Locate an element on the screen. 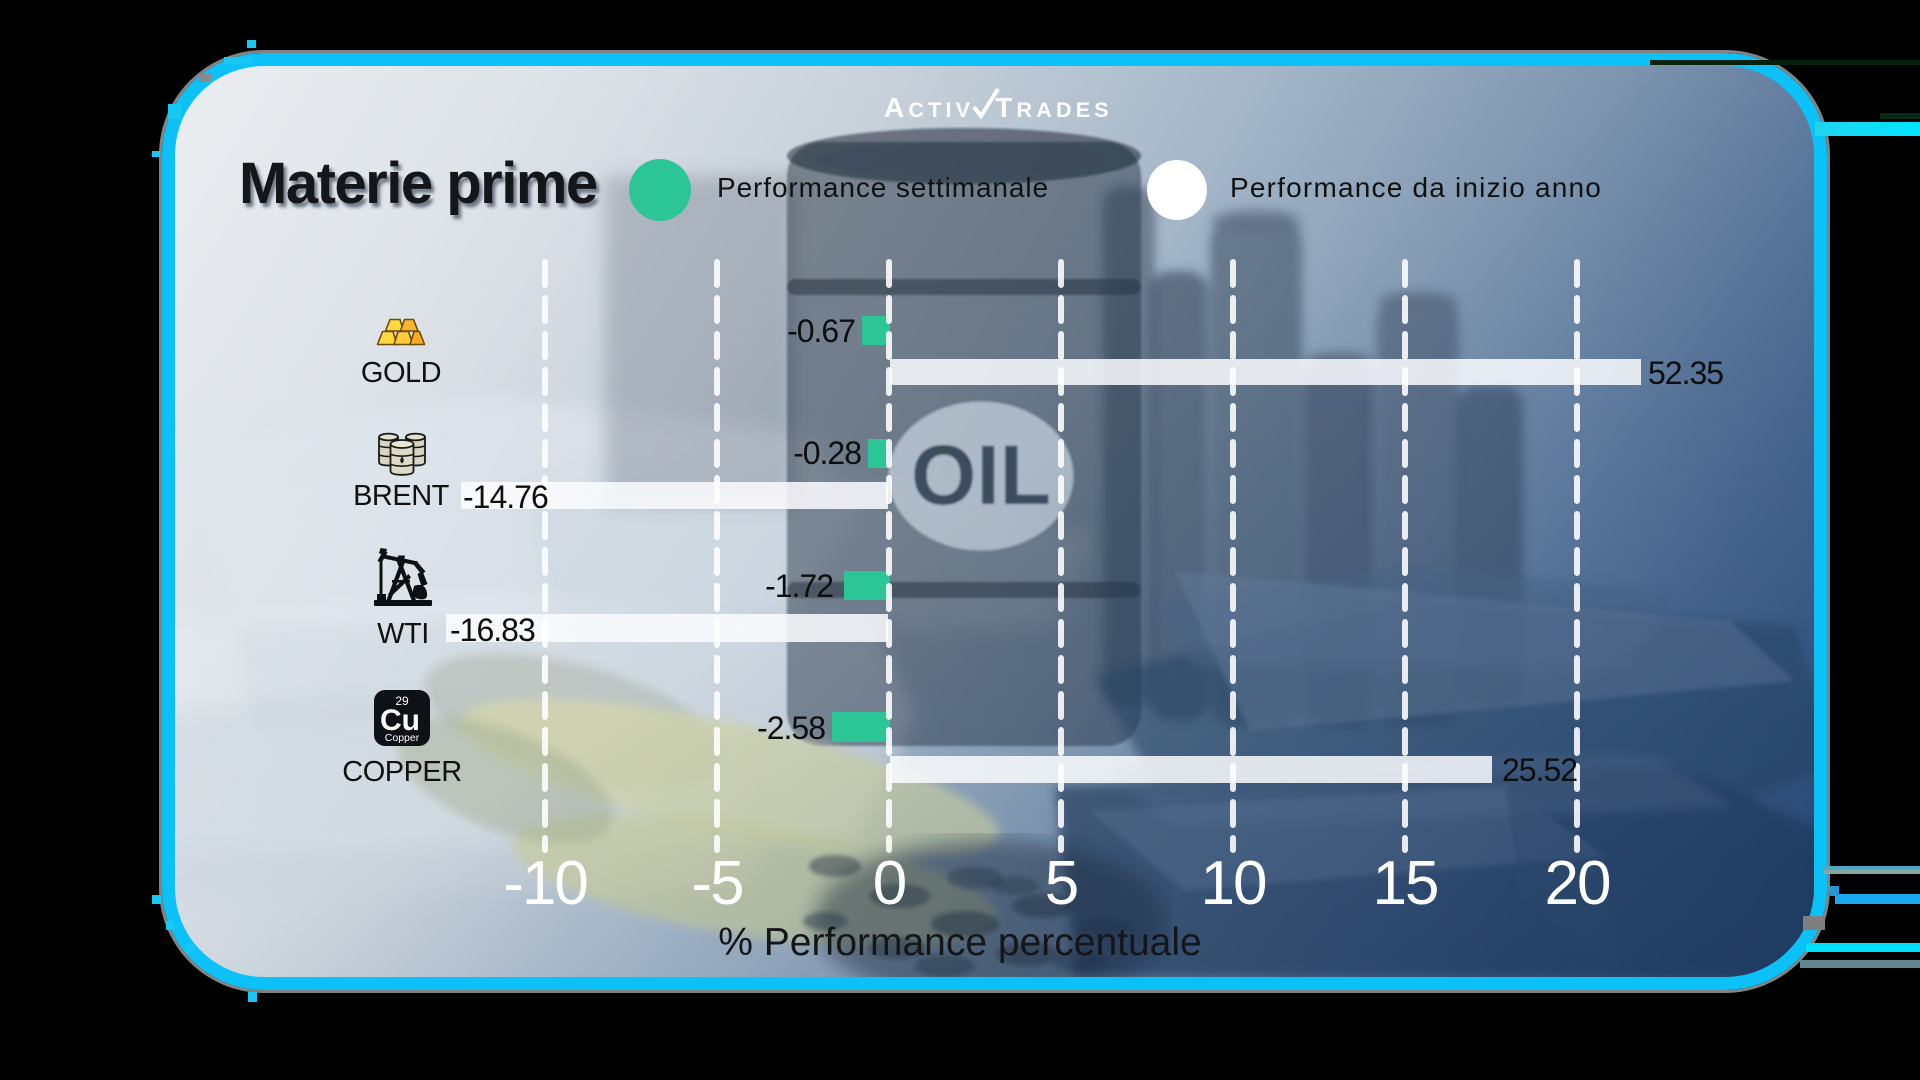 The width and height of the screenshot is (1920, 1080). svg-text: Cu is located at coordinates (400, 720).